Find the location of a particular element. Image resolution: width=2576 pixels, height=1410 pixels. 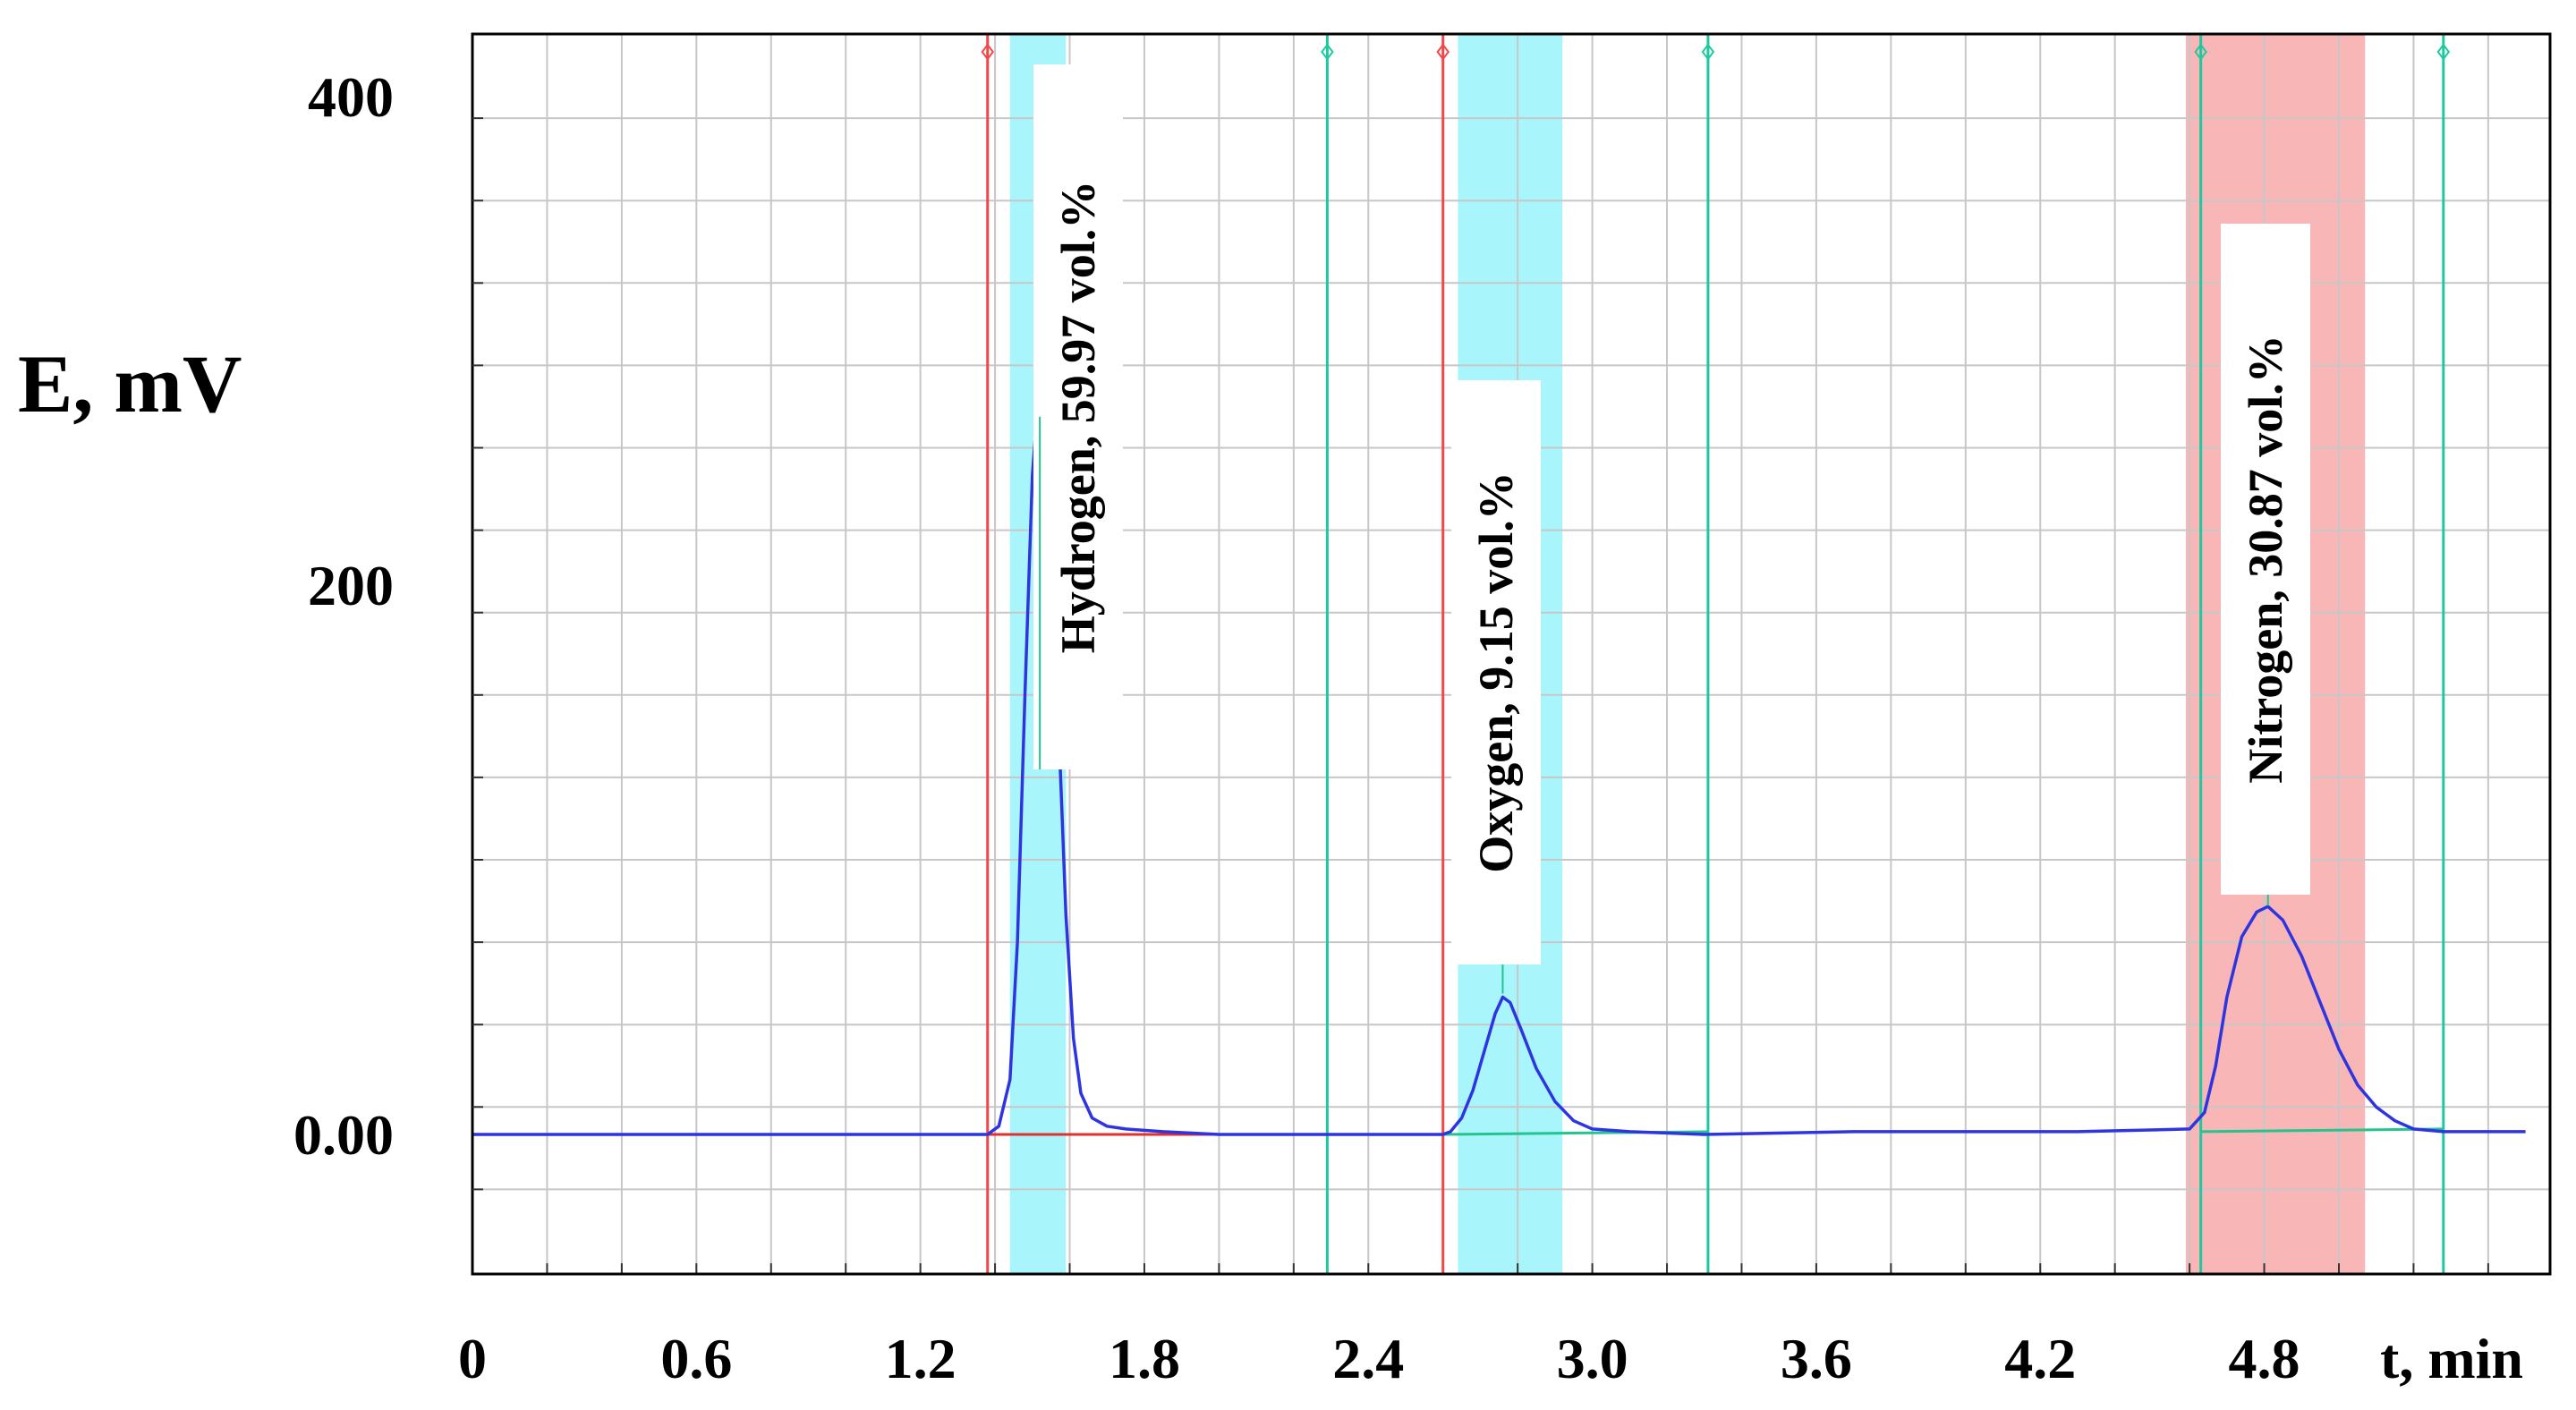

x-tick-label: 1.2 is located at coordinates (920, 1359).